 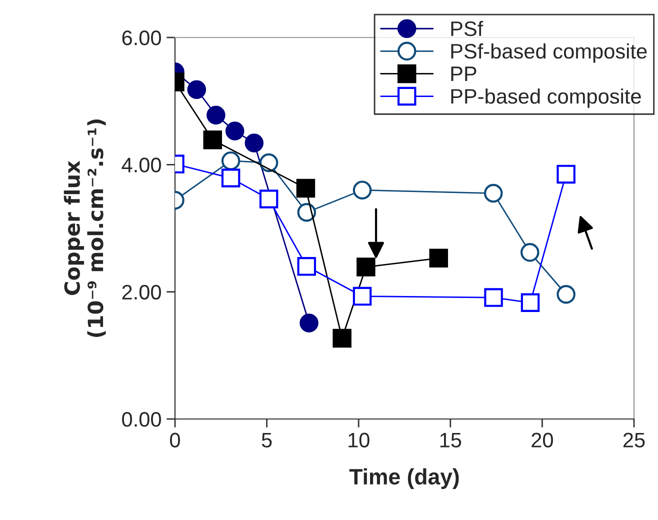 I want to click on x-tick-label: 10, so click(x=359, y=440).